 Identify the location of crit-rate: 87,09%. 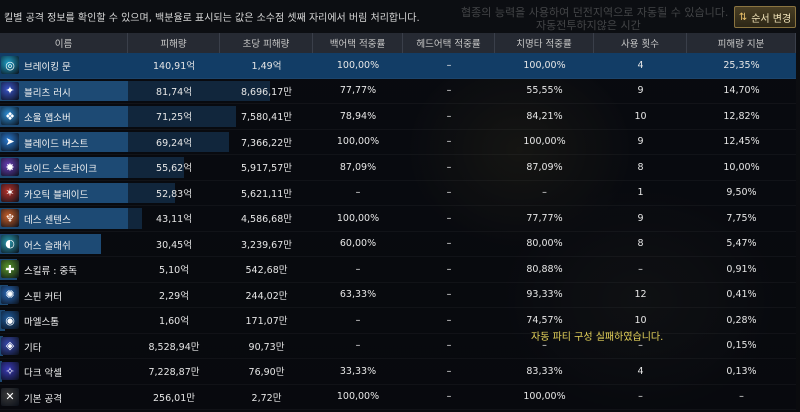
(544, 167).